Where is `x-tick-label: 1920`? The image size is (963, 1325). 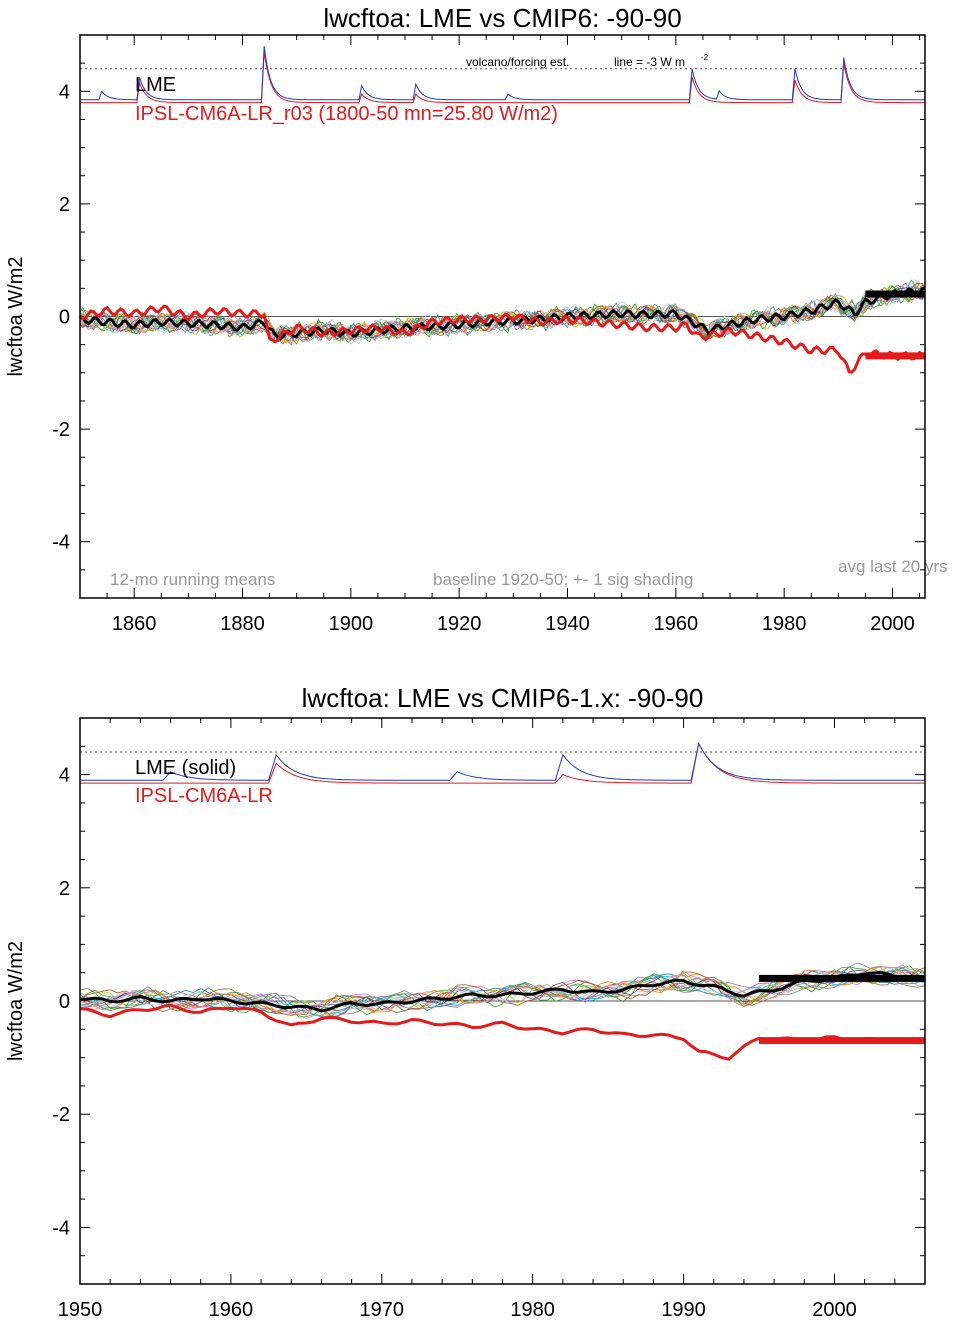
x-tick-label: 1920 is located at coordinates (459, 624).